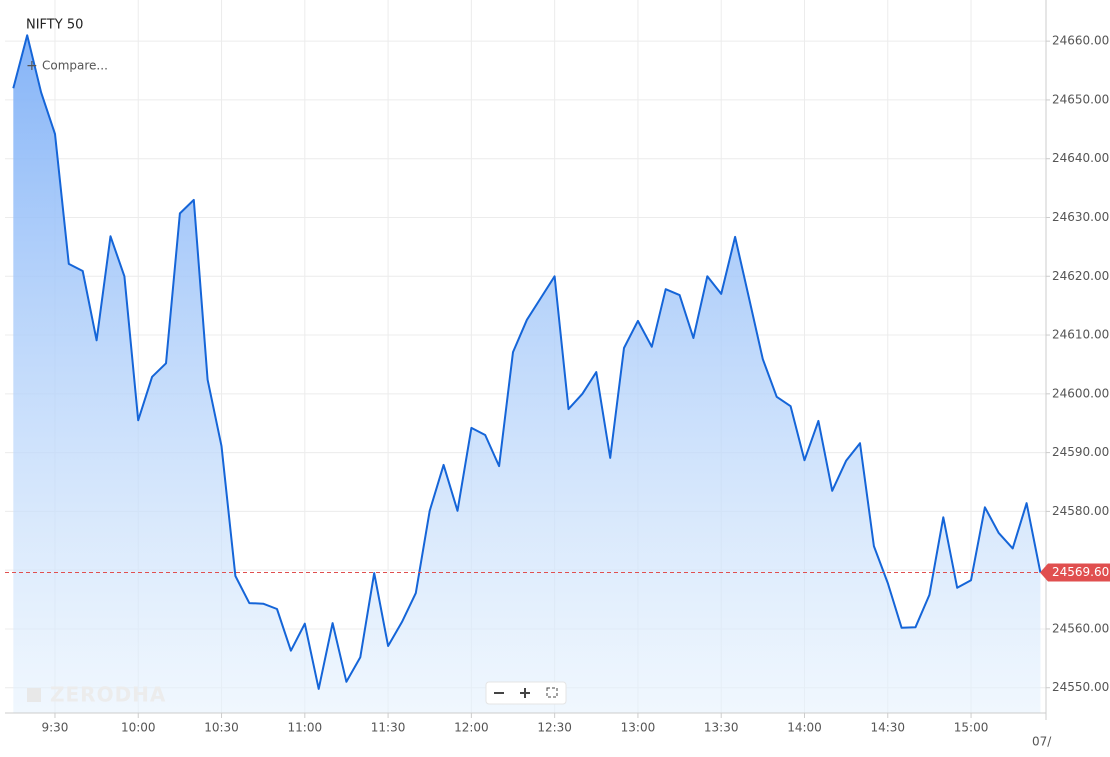  What do you see at coordinates (971, 728) in the screenshot?
I see `x-tick-label: 15:00` at bounding box center [971, 728].